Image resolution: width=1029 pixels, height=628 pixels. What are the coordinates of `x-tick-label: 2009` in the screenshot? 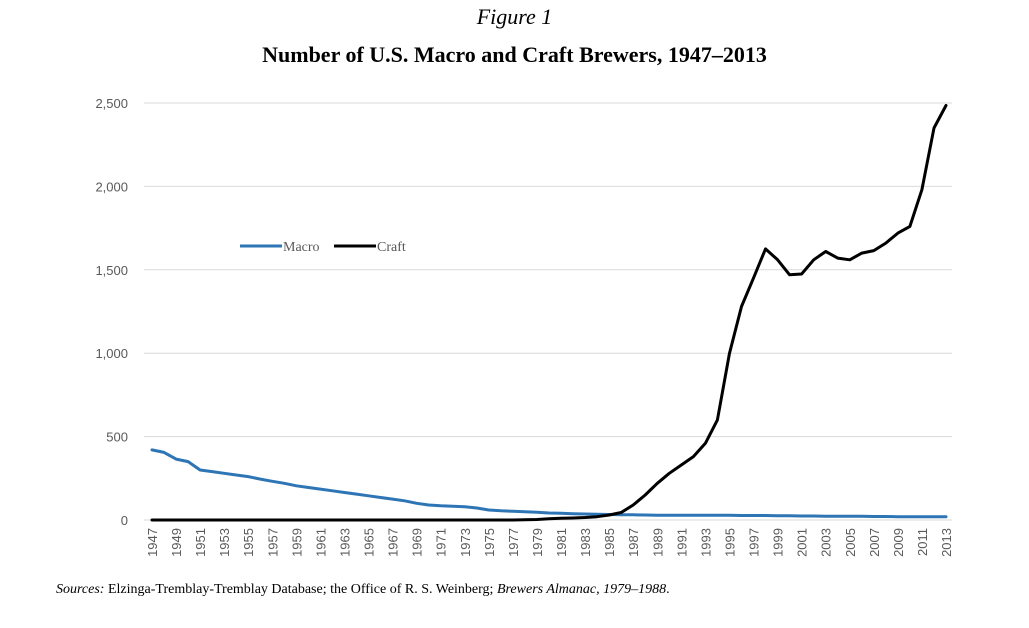 It's located at (898, 542).